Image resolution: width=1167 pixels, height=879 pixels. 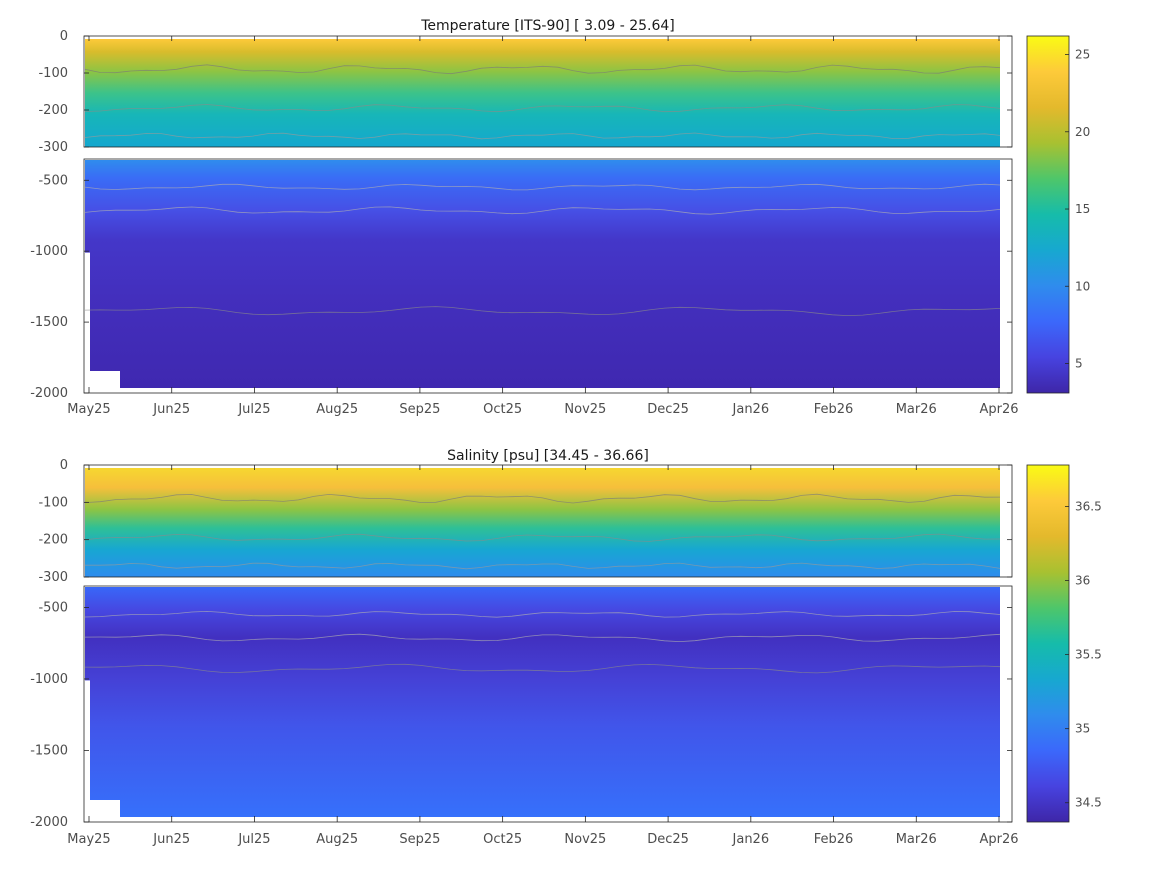 What do you see at coordinates (1082, 286) in the screenshot?
I see `colorbar-tick-label: 10` at bounding box center [1082, 286].